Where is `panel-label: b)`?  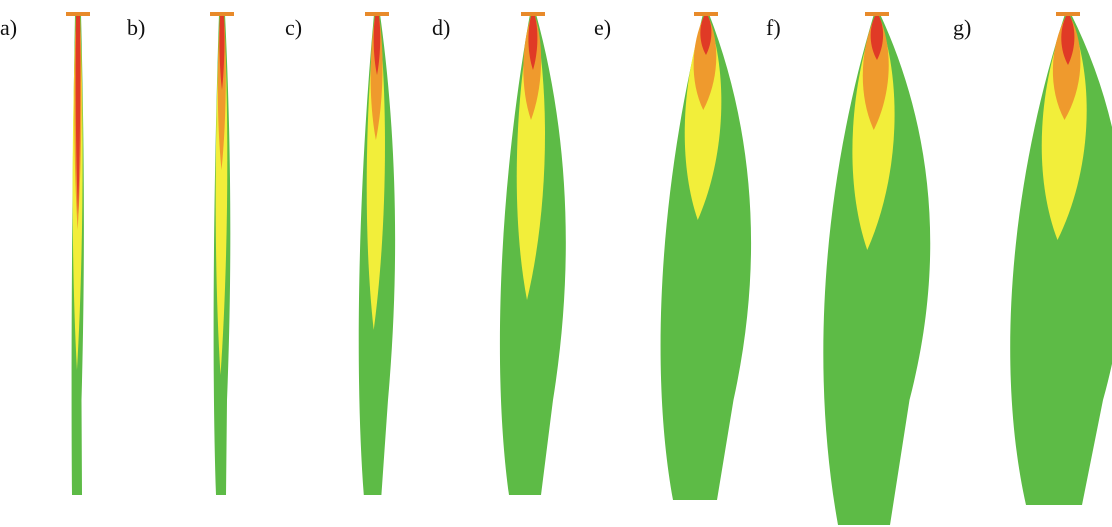 panel-label: b) is located at coordinates (136, 27).